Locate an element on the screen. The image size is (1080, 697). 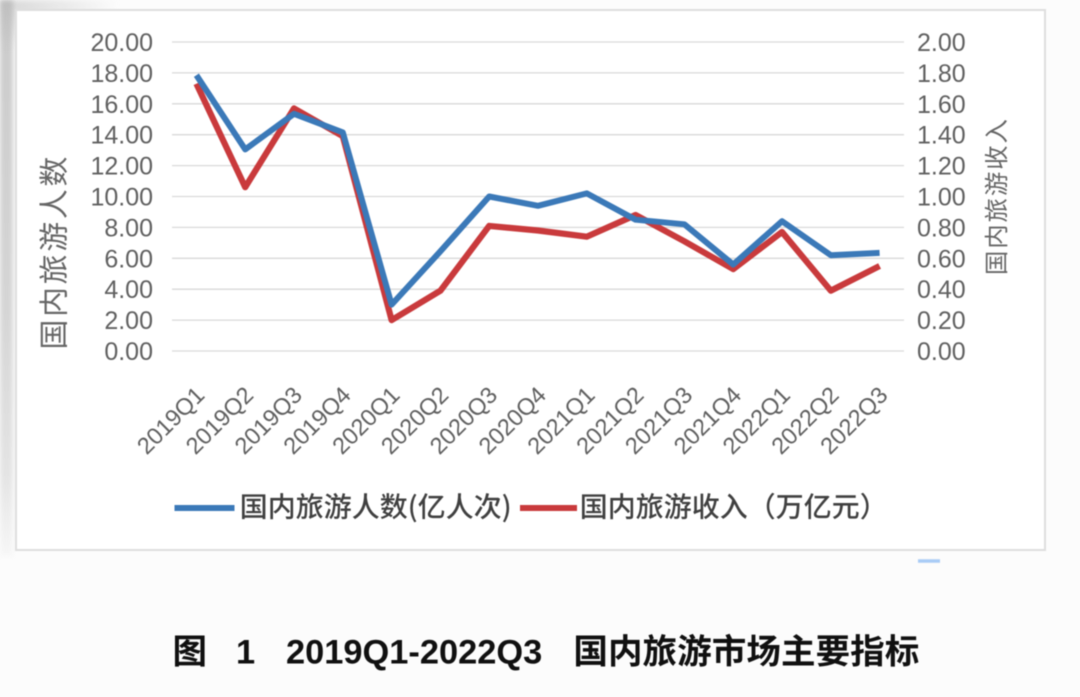
svg-text: 0.40 is located at coordinates (941, 290).